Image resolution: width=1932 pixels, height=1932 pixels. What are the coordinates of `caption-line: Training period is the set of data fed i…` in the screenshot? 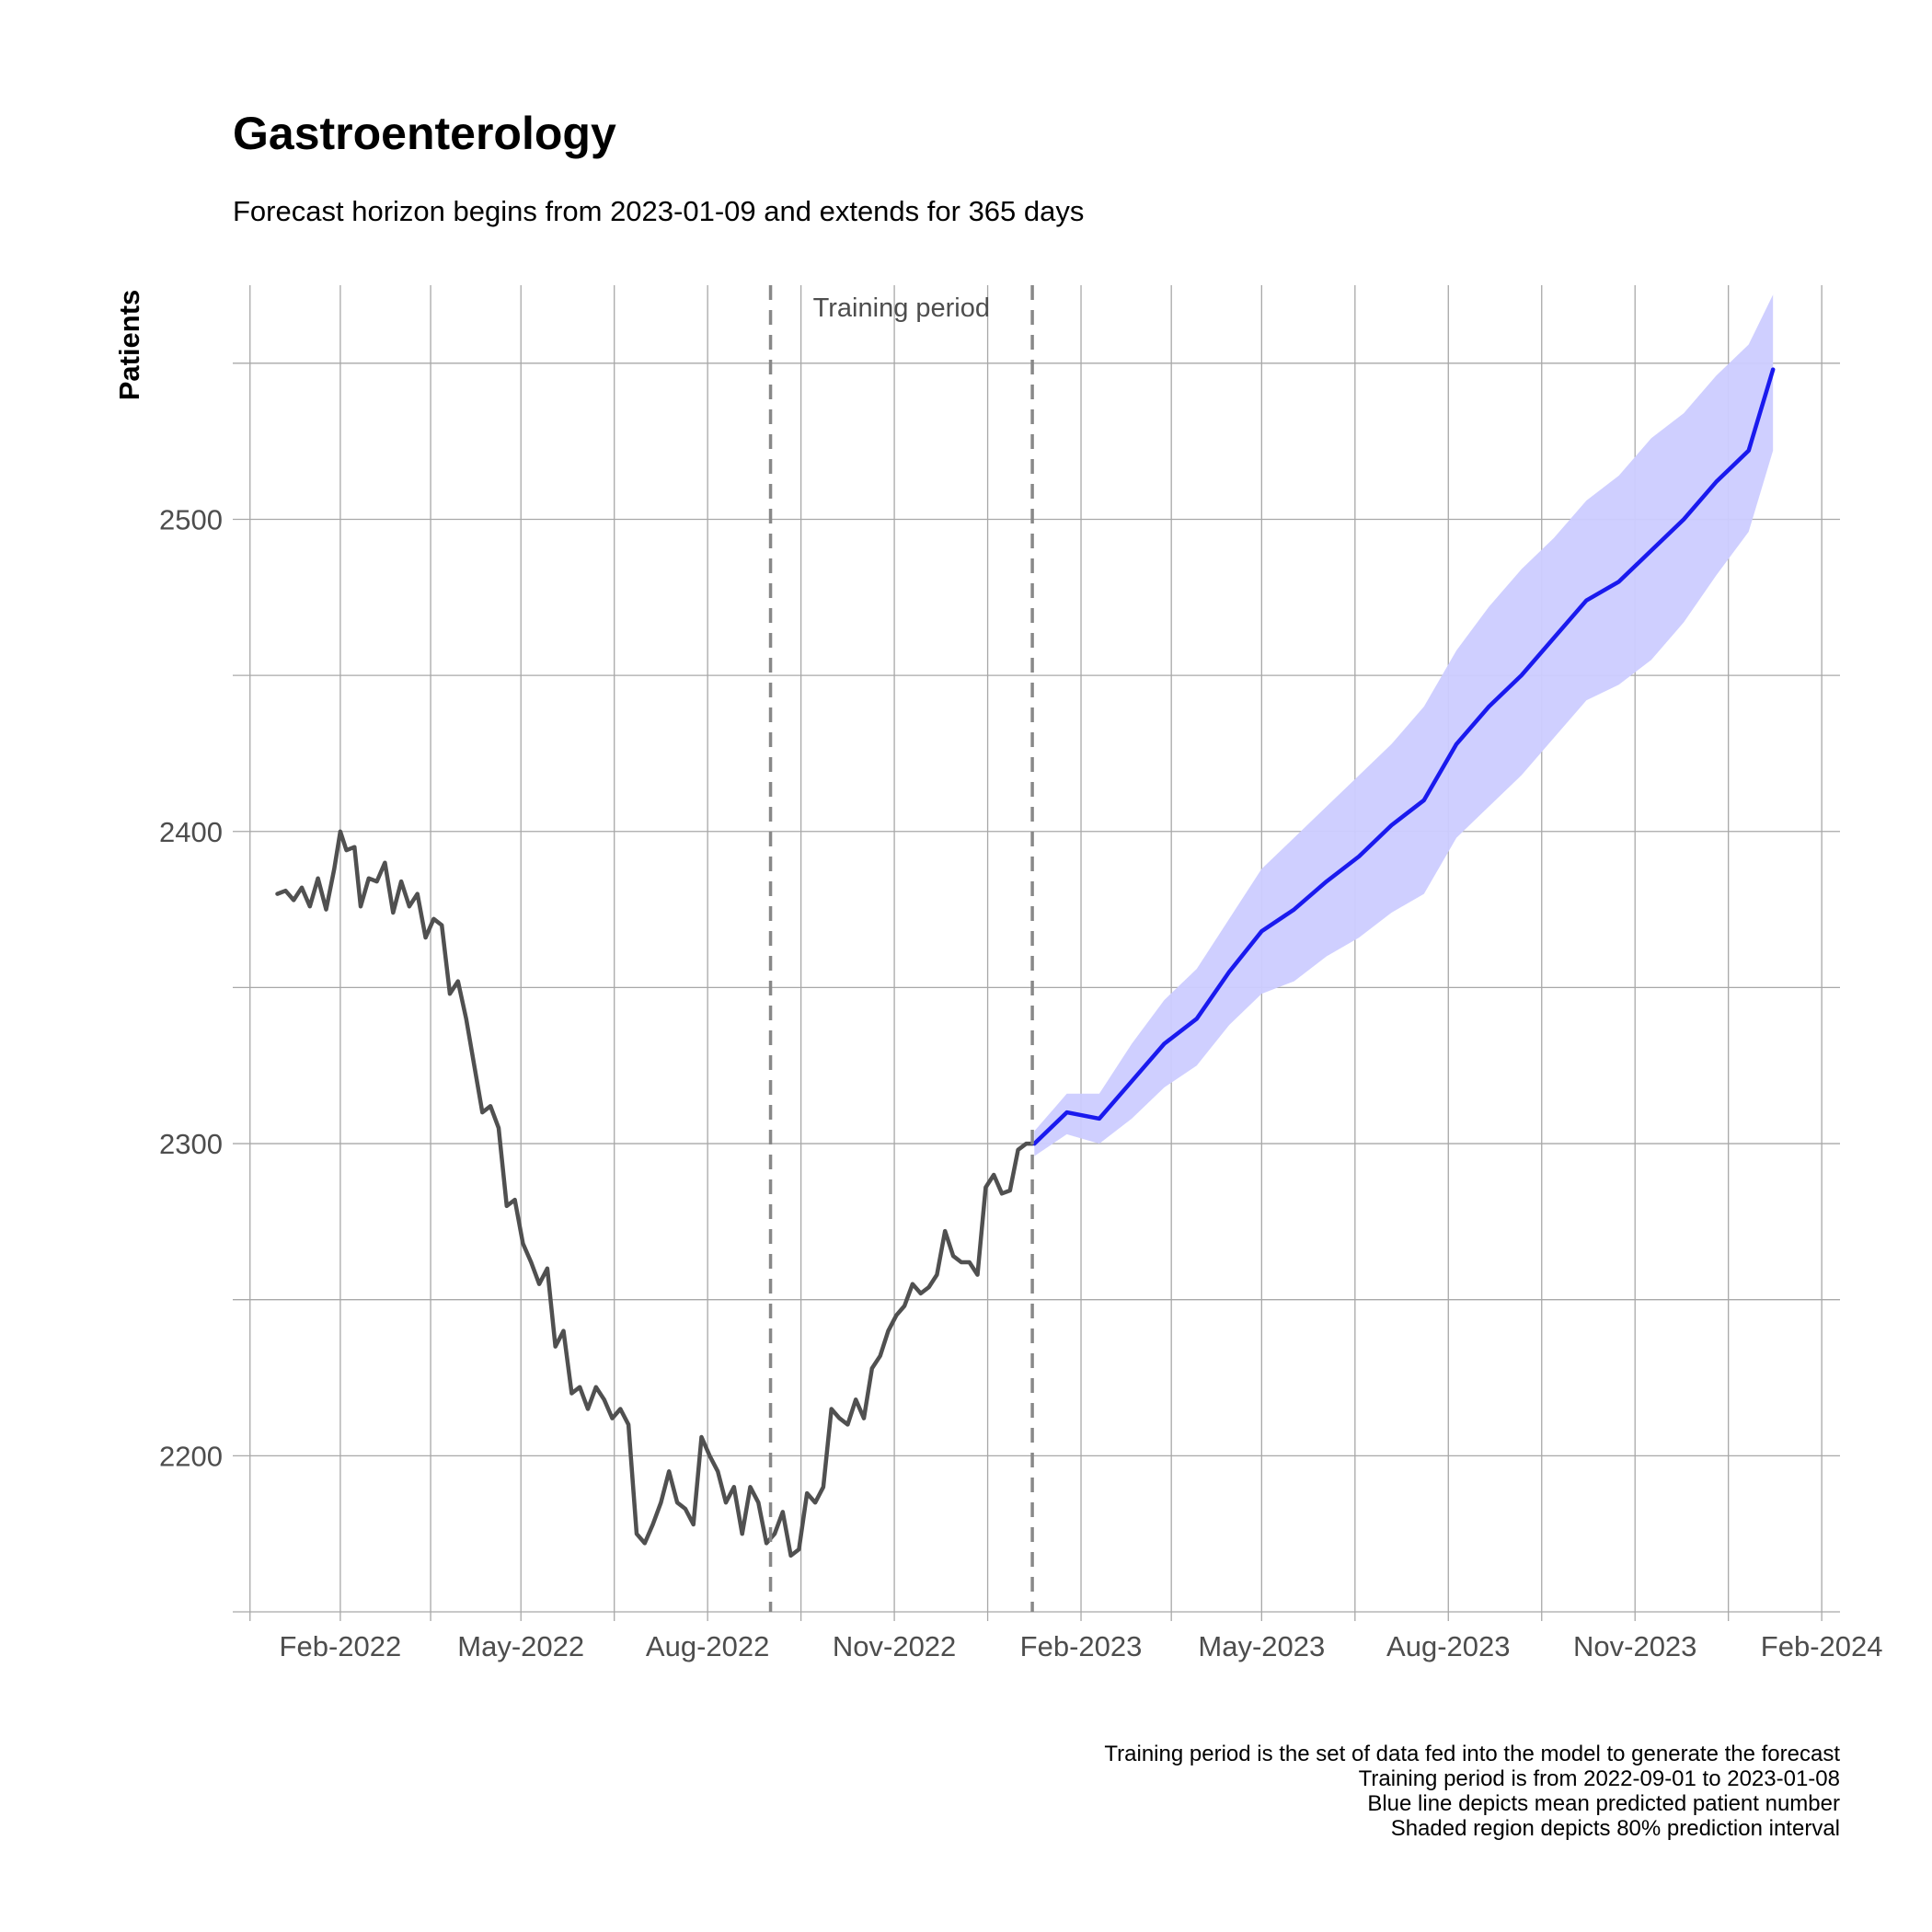 It's located at (1472, 1754).